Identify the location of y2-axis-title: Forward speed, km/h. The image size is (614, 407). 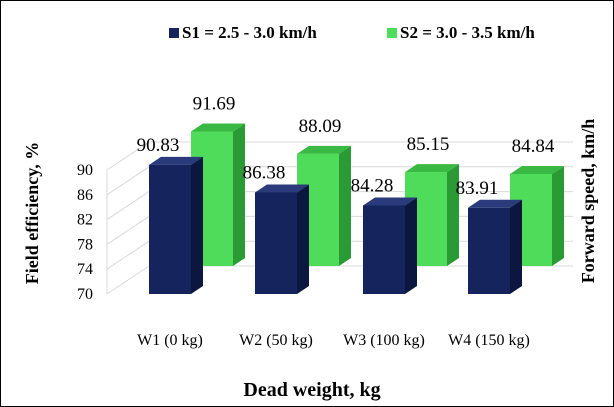
(588, 201).